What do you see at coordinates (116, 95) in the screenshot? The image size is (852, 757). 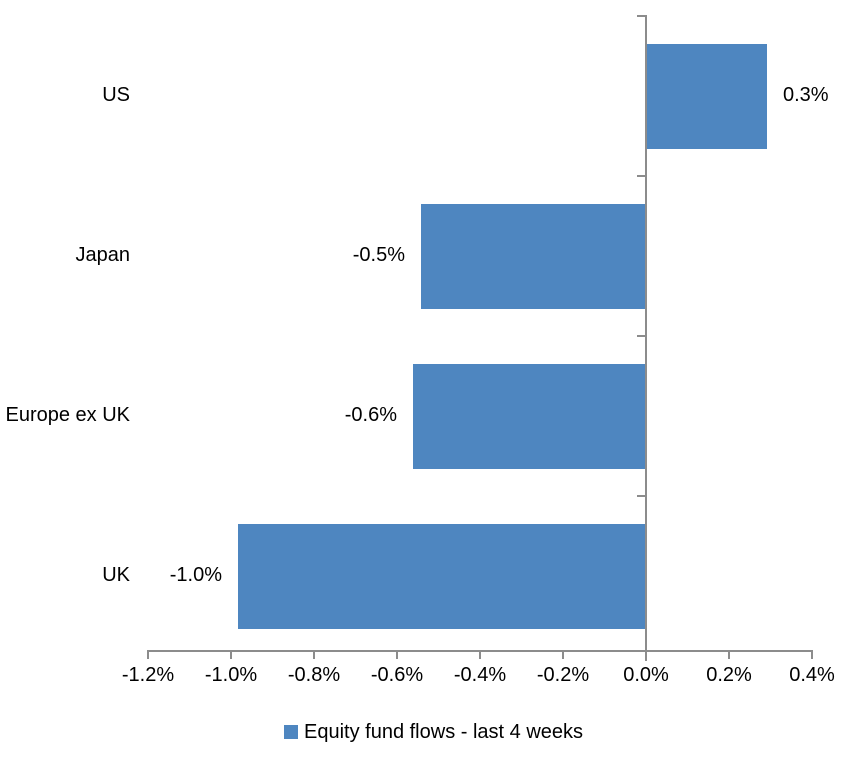 I see `category-label: US` at bounding box center [116, 95].